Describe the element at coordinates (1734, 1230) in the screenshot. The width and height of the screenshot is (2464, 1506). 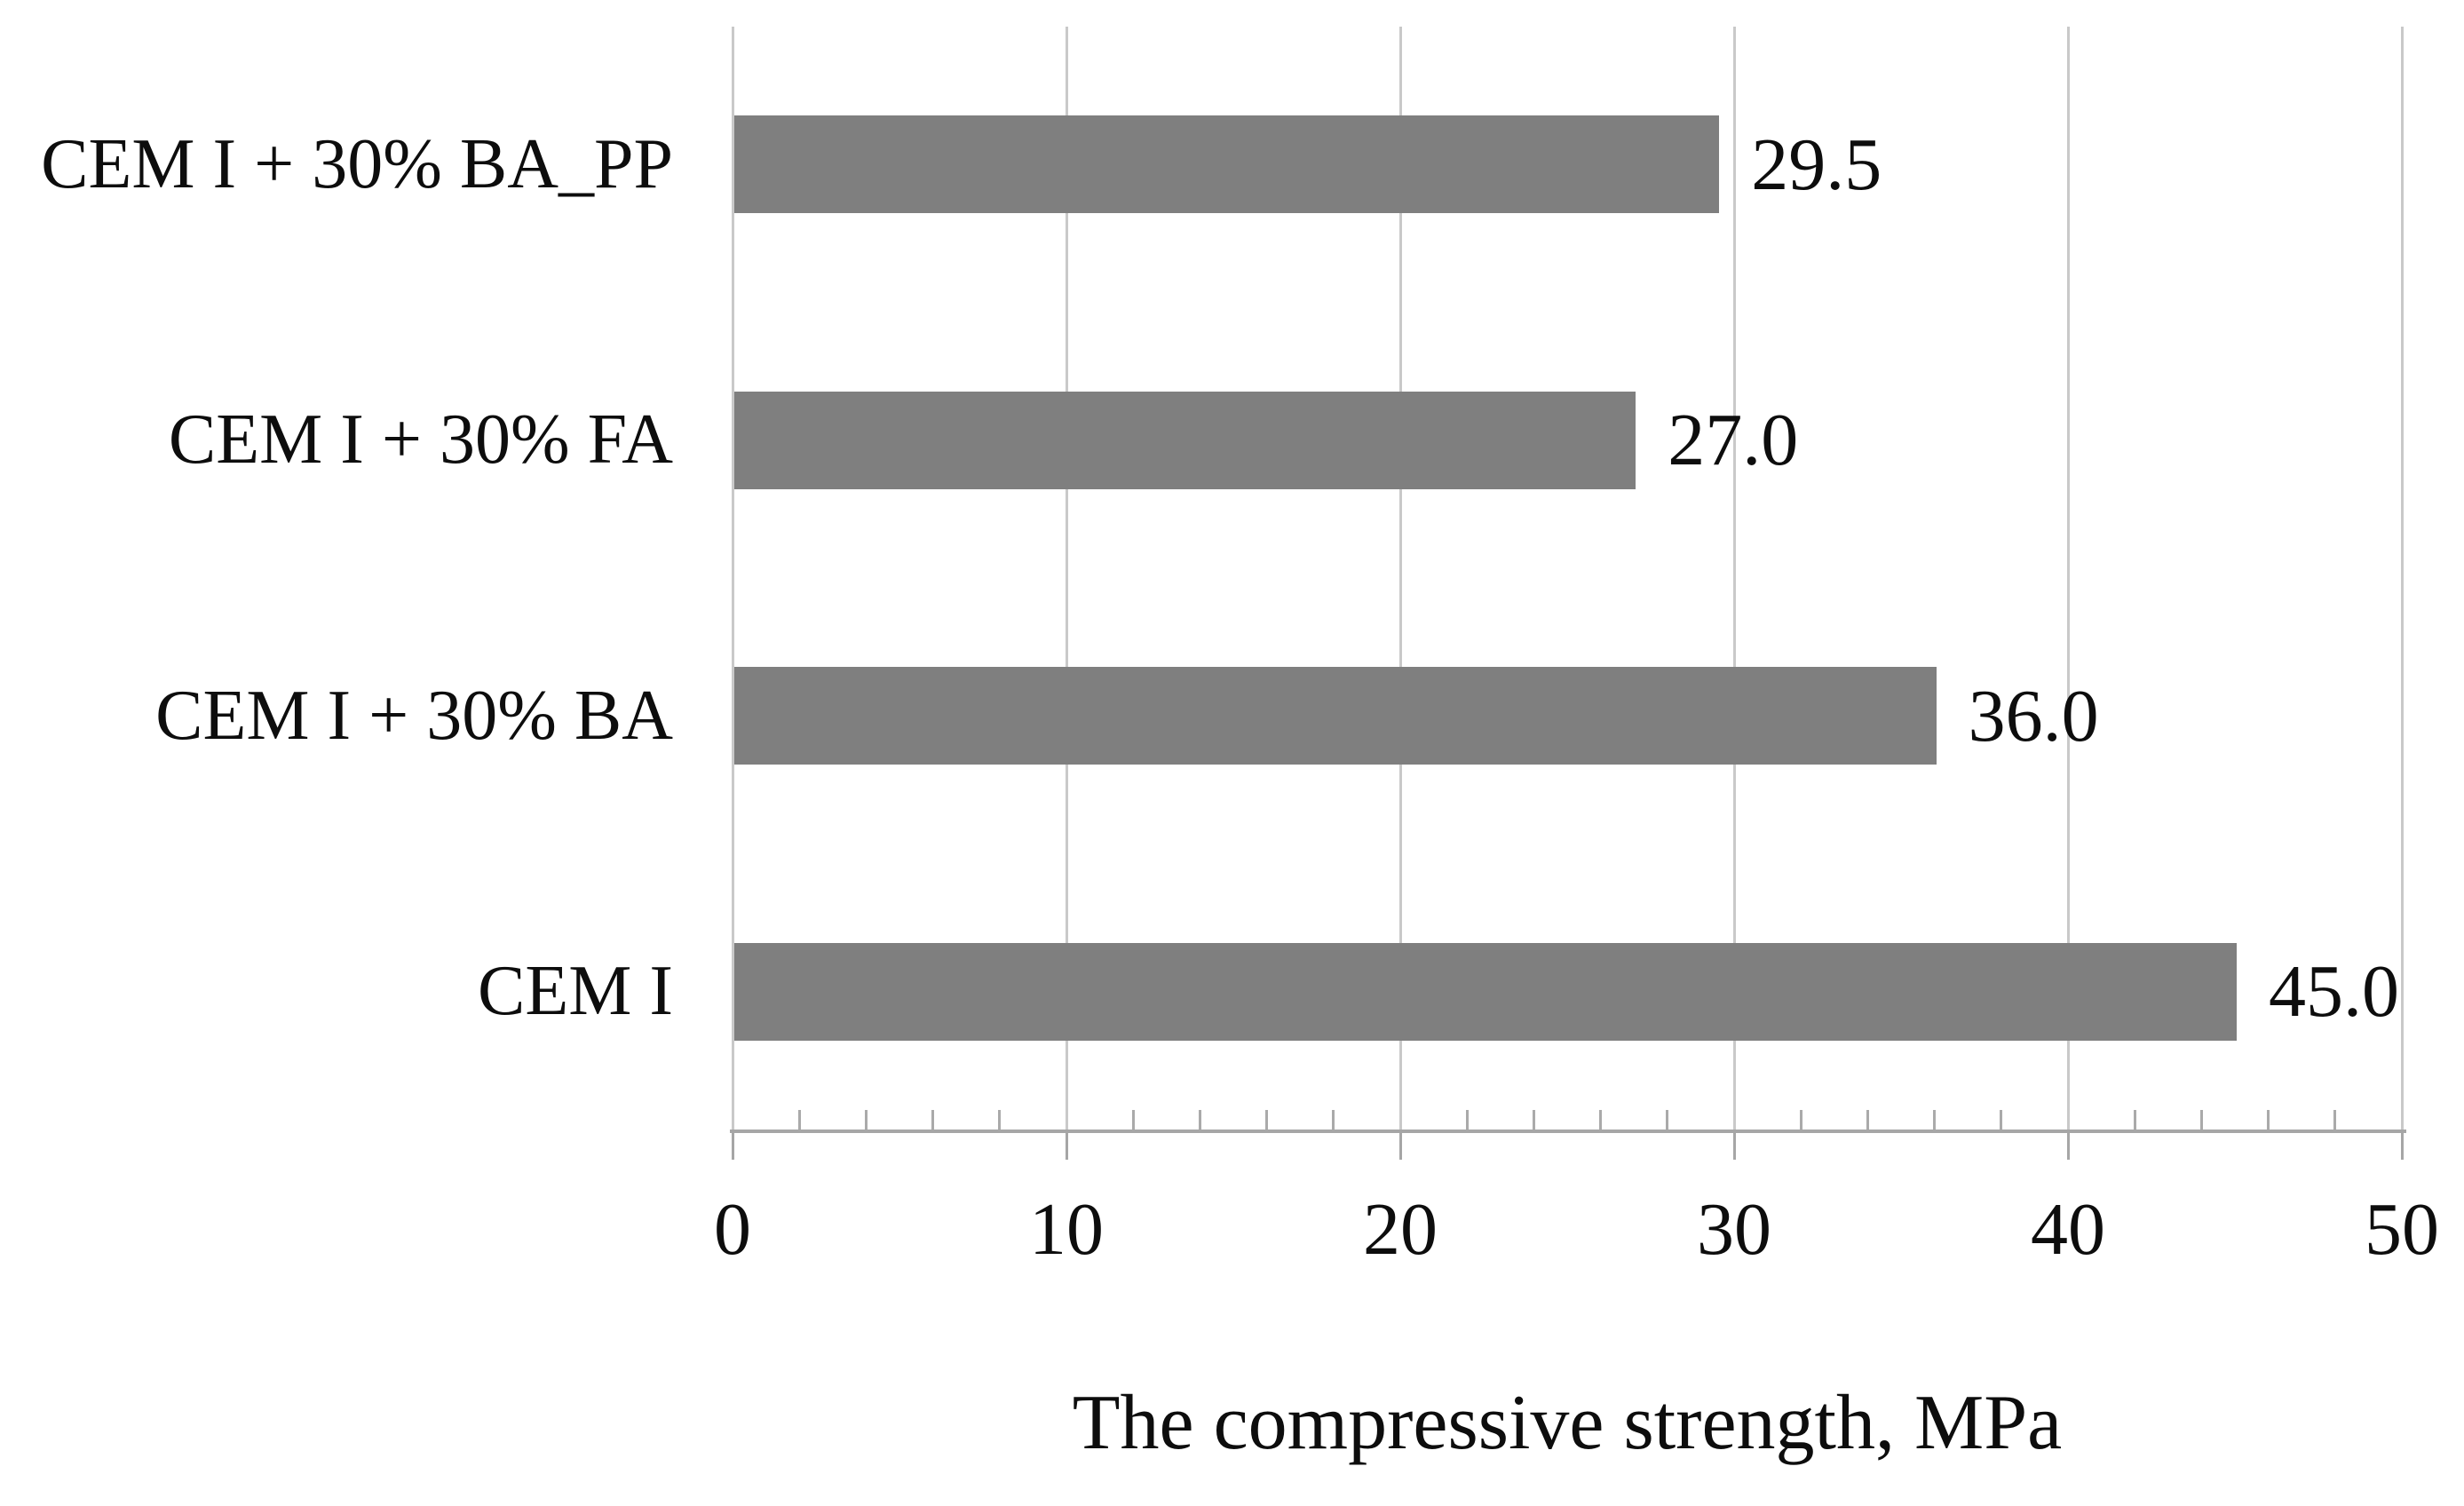
I see `x-tick-label-30: 30` at that location.